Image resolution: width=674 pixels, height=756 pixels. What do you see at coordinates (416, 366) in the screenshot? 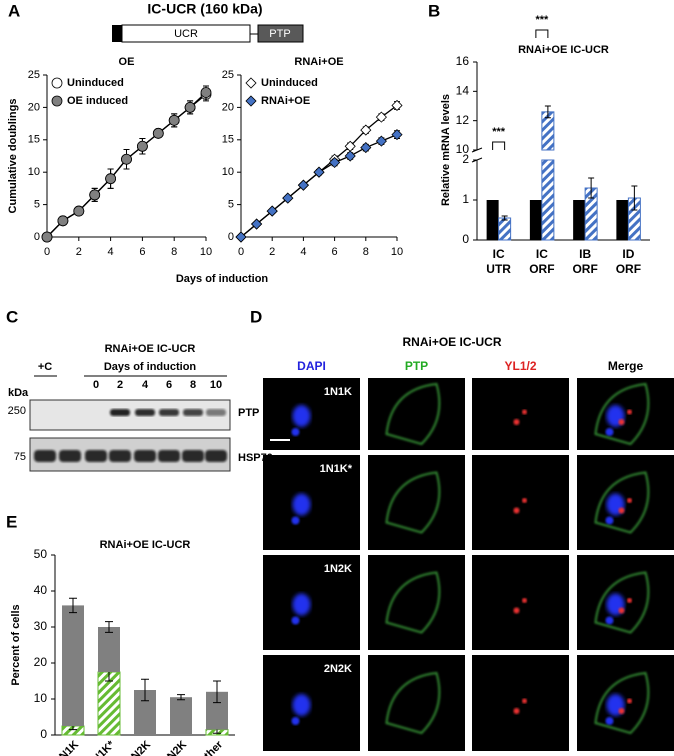
I see `column-header: PTP` at bounding box center [416, 366].